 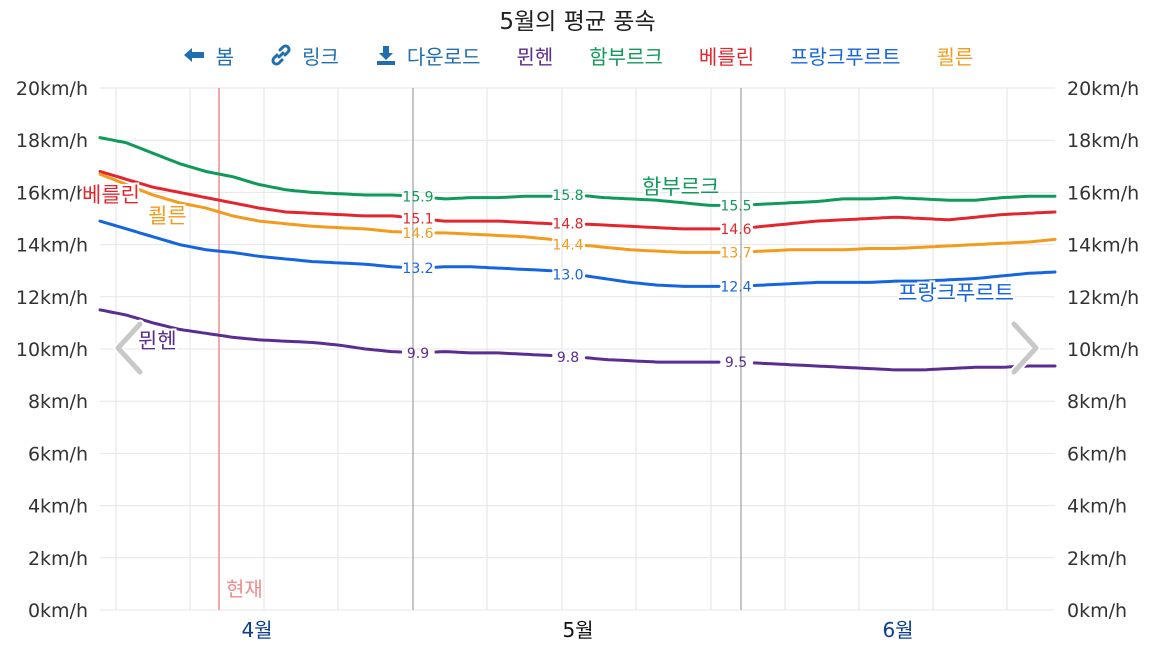 I want to click on y-tick-label-right: 6km/h, so click(x=1097, y=454).